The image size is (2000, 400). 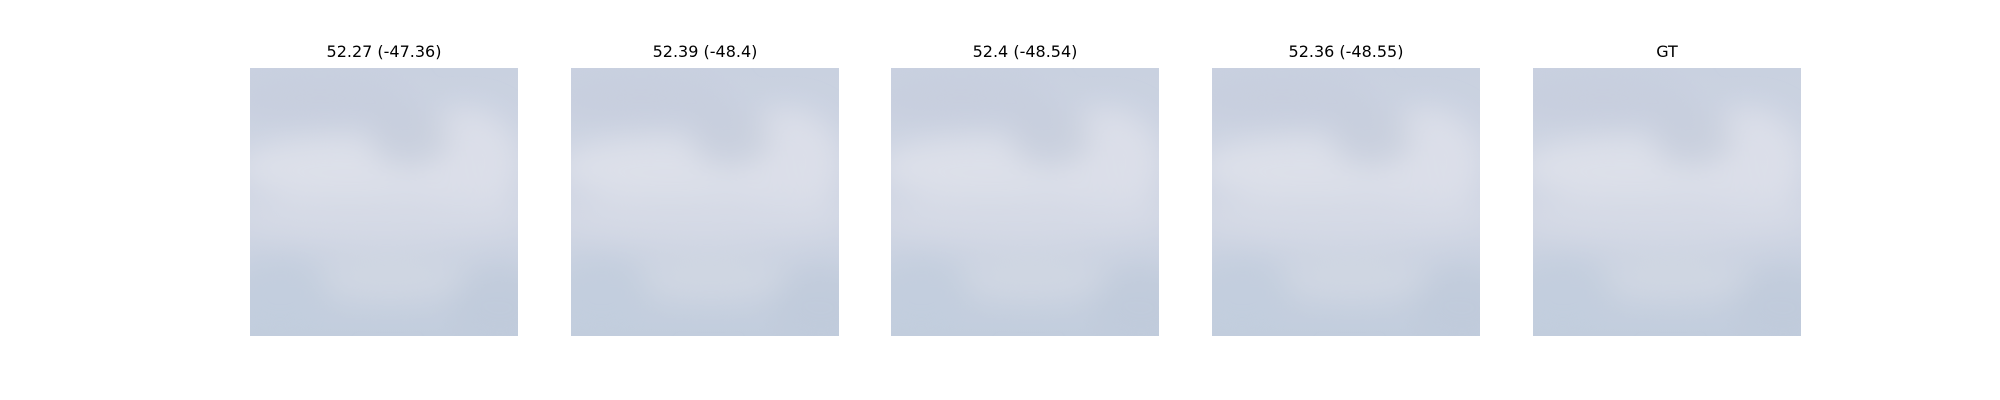 What do you see at coordinates (1667, 51) in the screenshot?
I see `panel-title: GT` at bounding box center [1667, 51].